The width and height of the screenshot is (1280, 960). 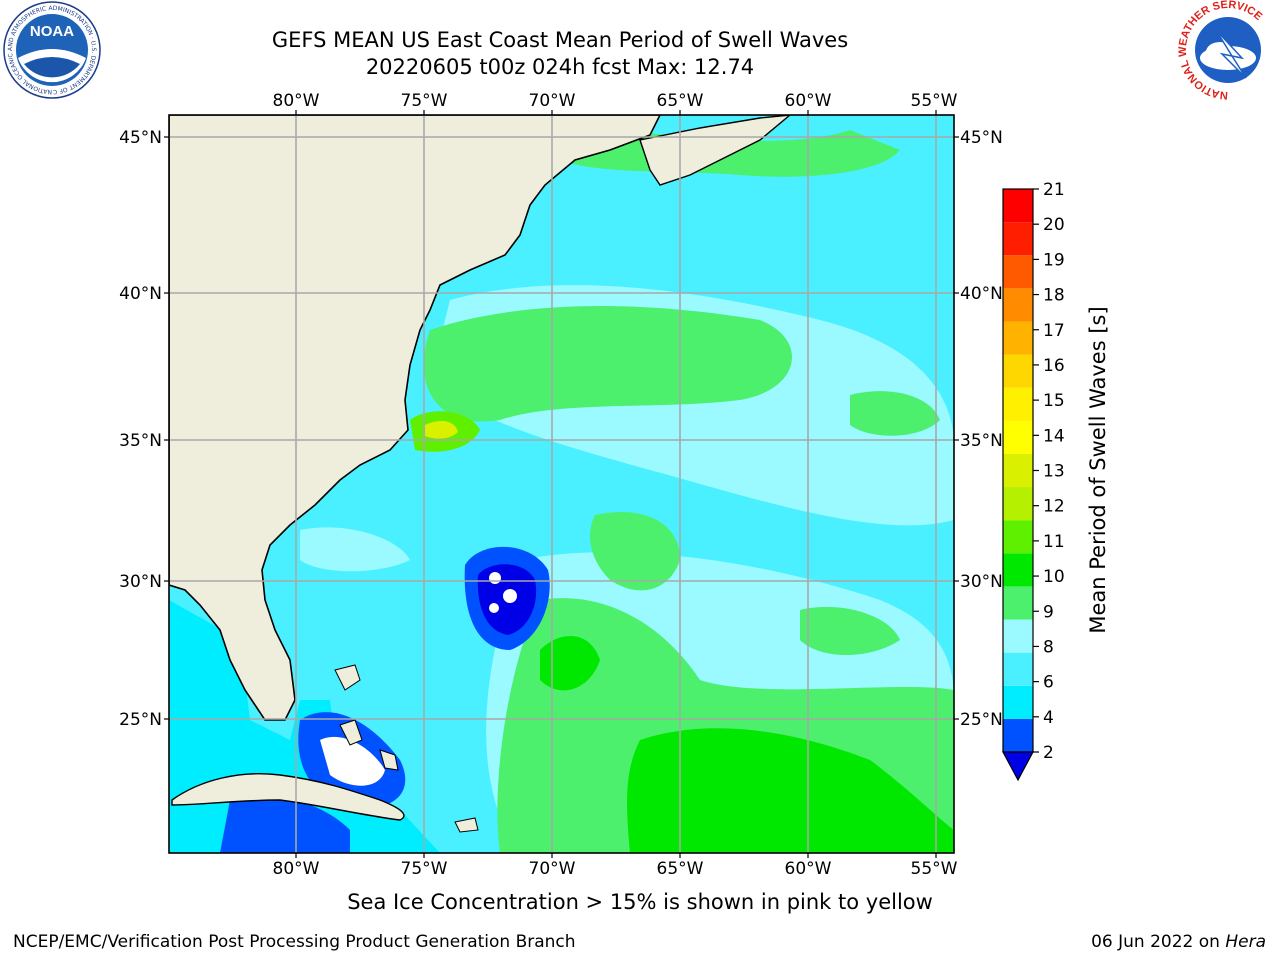 I want to click on footer-machine: Hera, so click(x=1245, y=942).